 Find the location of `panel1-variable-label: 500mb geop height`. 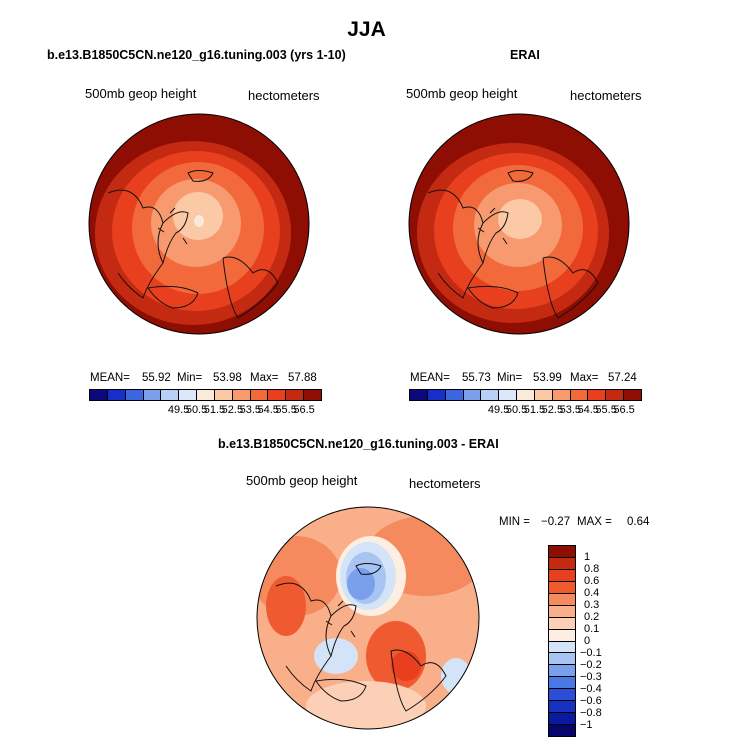

panel1-variable-label: 500mb geop height is located at coordinates (141, 93).